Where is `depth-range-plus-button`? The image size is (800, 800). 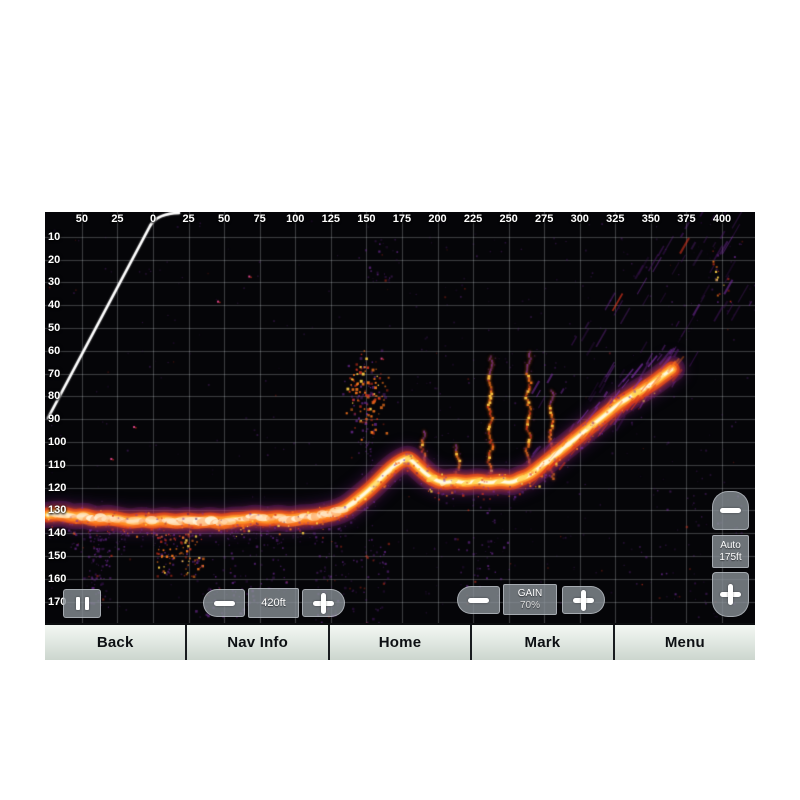
depth-range-plus-button is located at coordinates (730, 594).